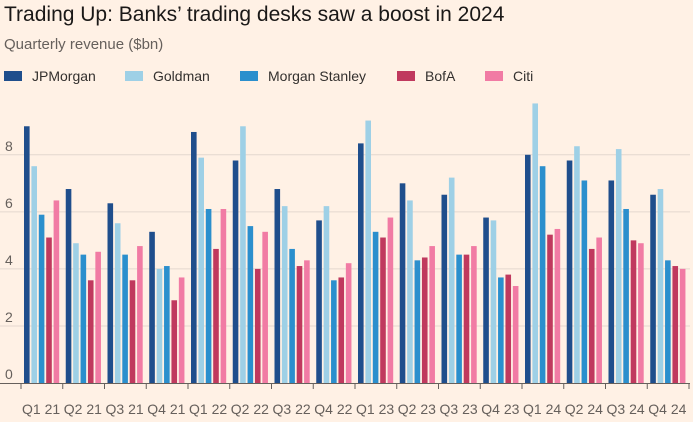 This screenshot has height=422, width=693. What do you see at coordinates (13, 76) in the screenshot?
I see `legend-swatch-jpmorgan` at bounding box center [13, 76].